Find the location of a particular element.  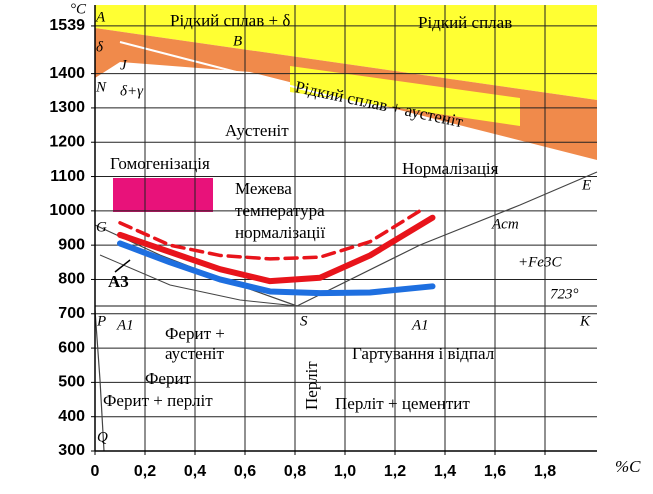

annotation: Ферит + is located at coordinates (195, 333).